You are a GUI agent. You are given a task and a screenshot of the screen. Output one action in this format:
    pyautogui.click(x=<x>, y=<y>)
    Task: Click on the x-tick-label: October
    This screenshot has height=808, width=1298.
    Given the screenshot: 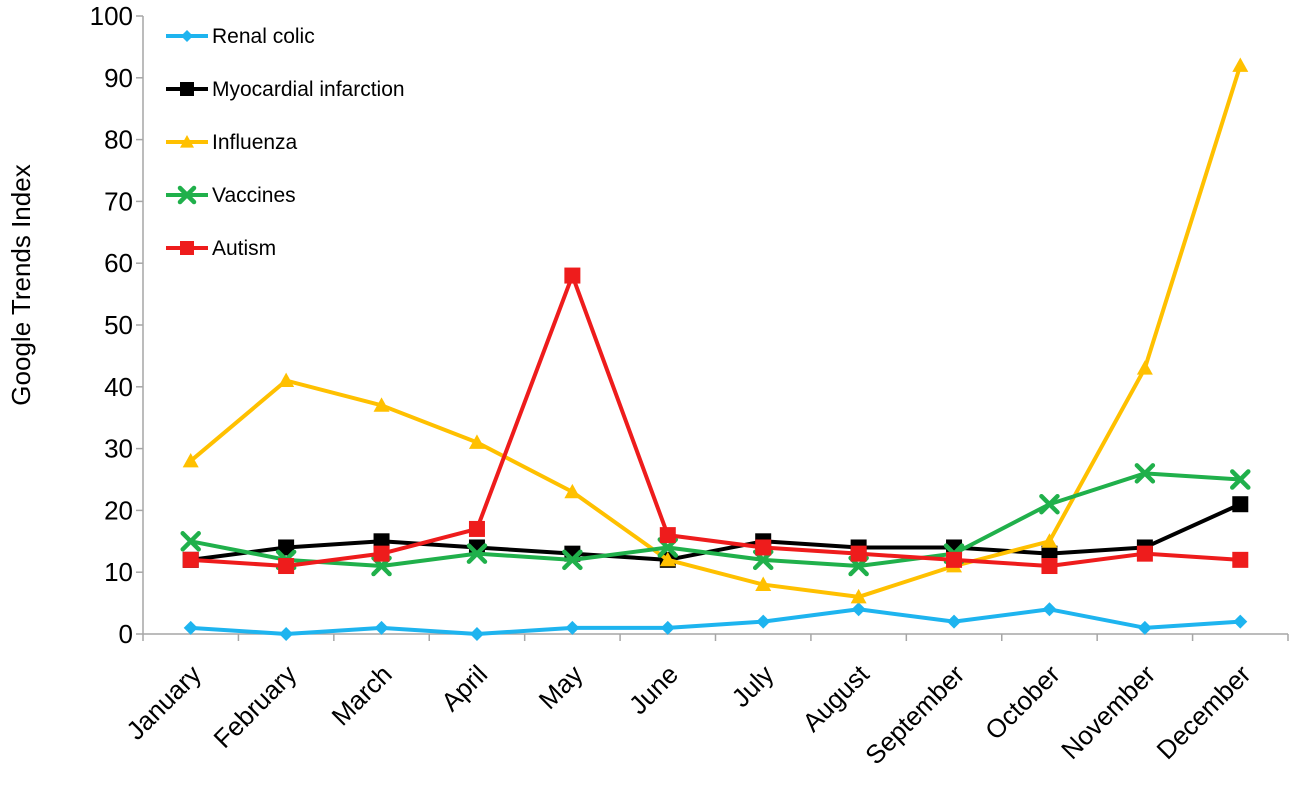 What is the action you would take?
    pyautogui.click(x=1022, y=702)
    